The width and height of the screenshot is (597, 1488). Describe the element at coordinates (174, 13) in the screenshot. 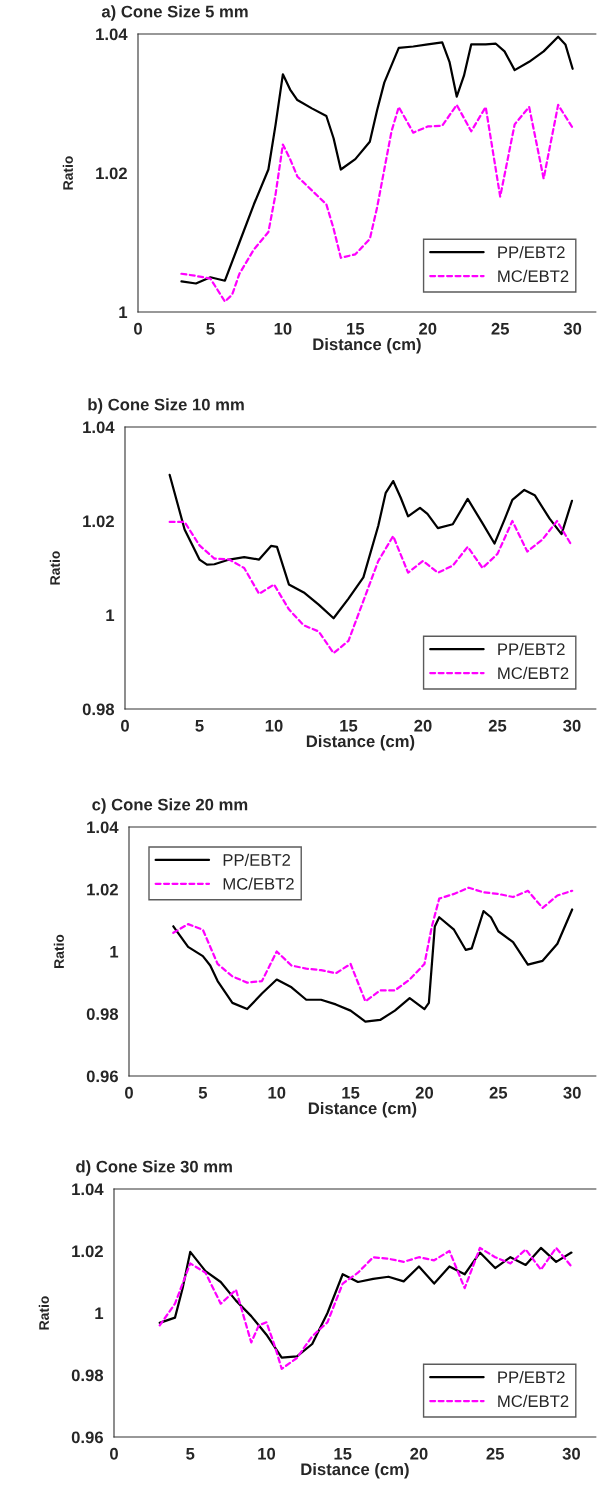

I see `chart-title: a) Cone Size 5 mm` at that location.